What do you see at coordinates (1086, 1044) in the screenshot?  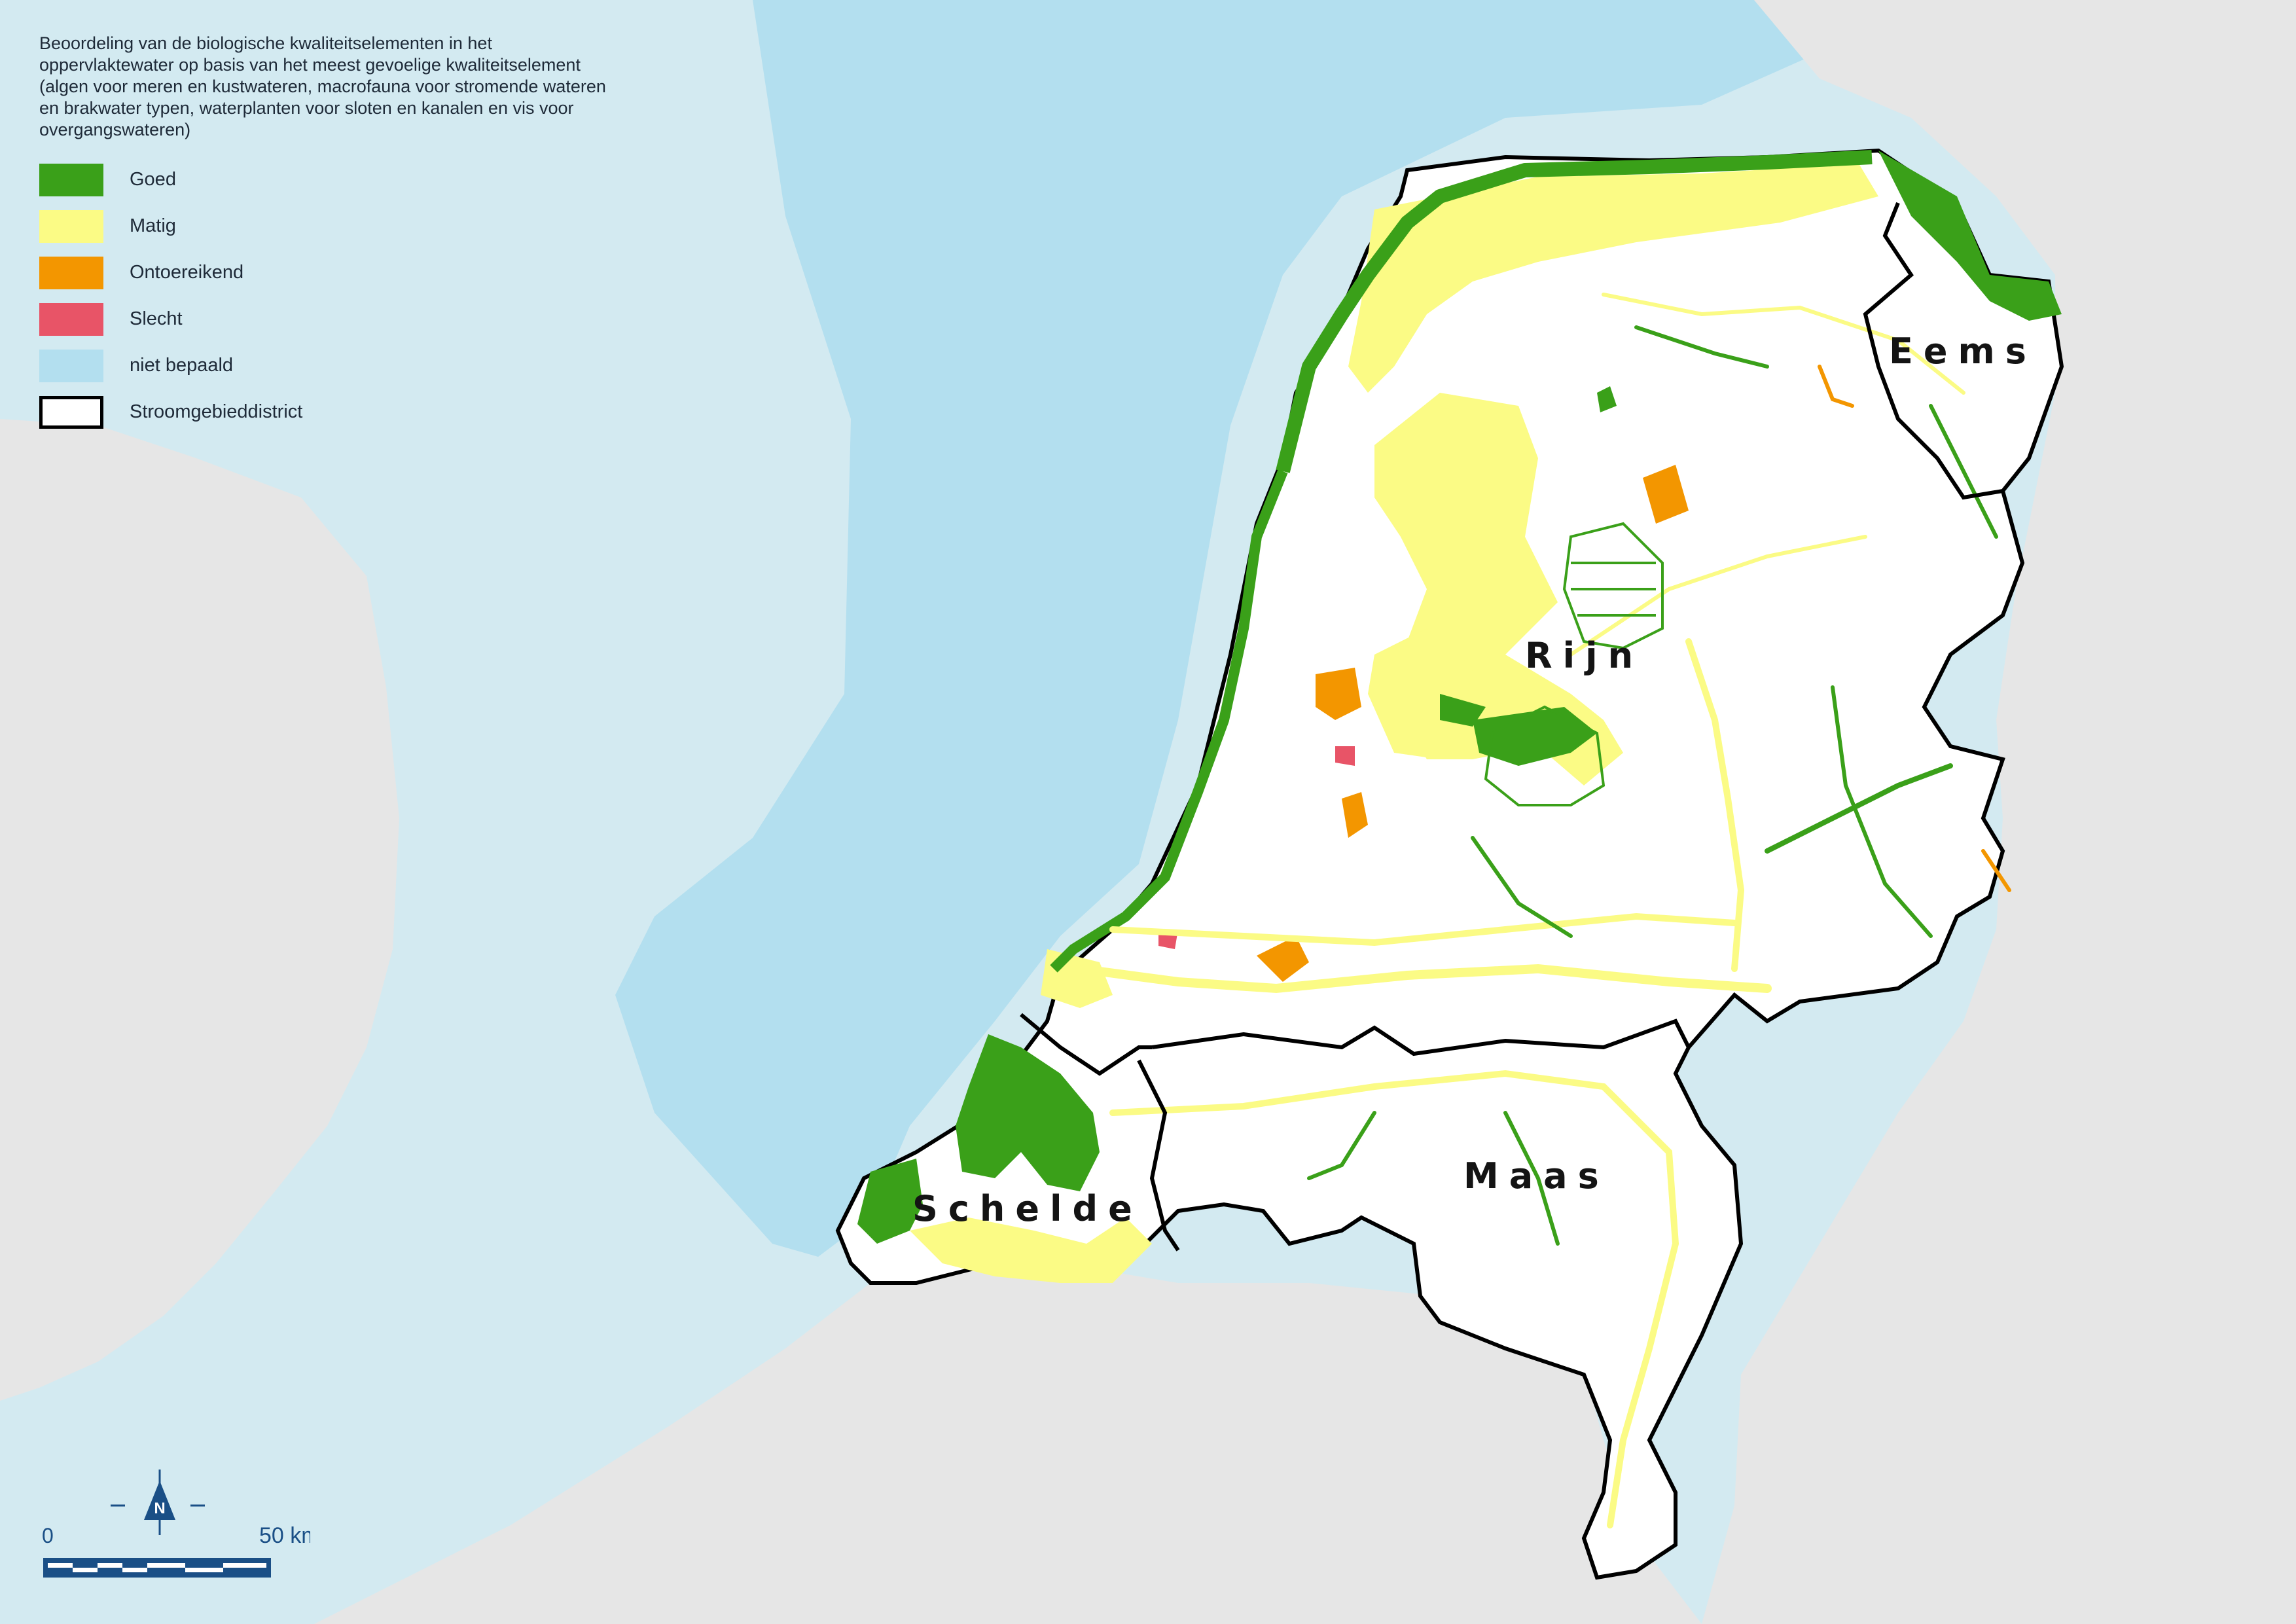 I see `schelde-rijn-boundary` at bounding box center [1086, 1044].